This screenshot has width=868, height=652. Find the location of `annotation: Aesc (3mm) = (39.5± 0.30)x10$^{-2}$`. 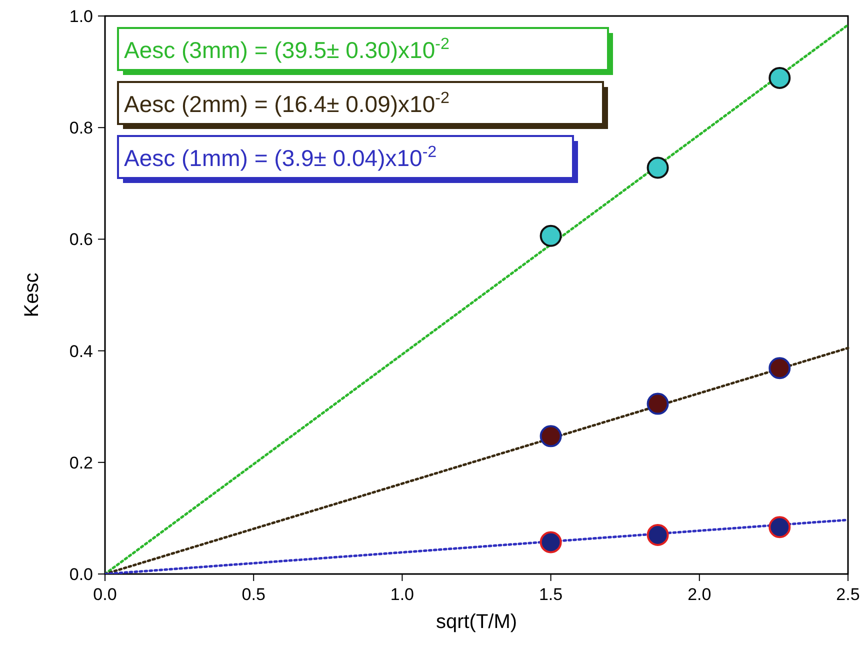

annotation: Aesc (3mm) = (39.5± 0.30)x10$^{-2}$ is located at coordinates (287, 49).